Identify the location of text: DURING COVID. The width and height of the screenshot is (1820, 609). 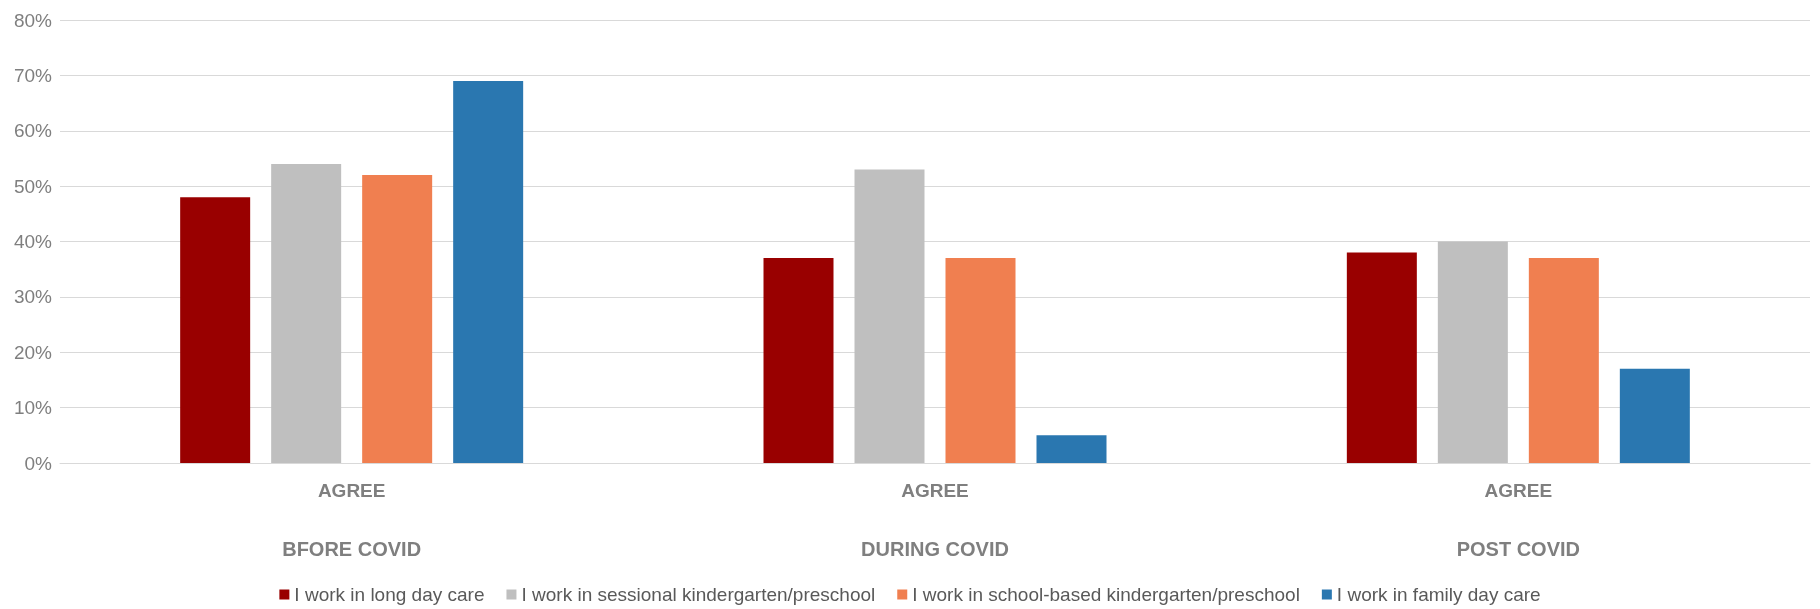
(935, 549).